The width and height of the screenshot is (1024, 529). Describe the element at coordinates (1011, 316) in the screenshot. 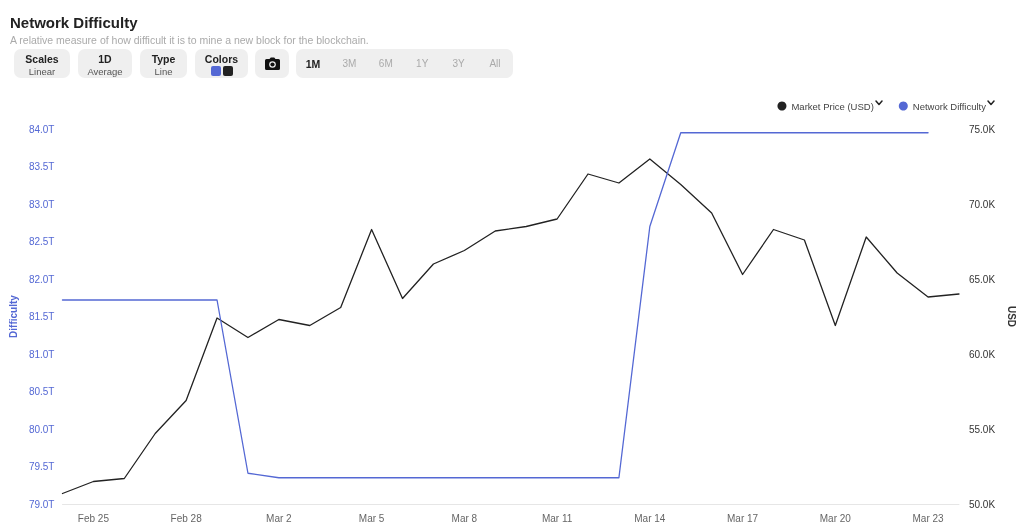

I see `y2-axis-title: USD` at that location.